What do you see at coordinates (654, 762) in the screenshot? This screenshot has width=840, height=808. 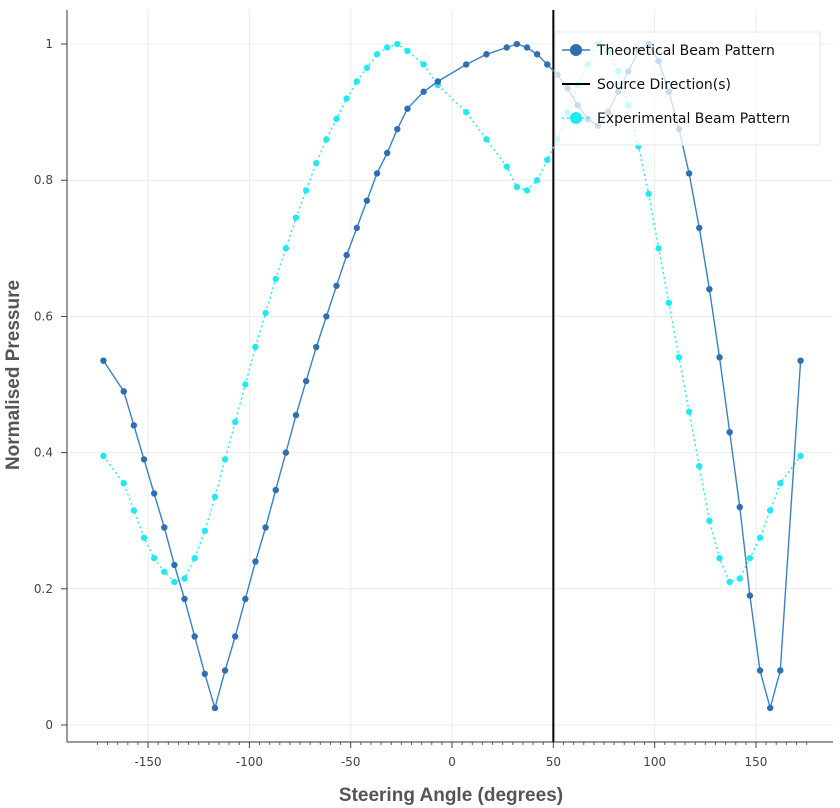 I see `x-tick-label: 100` at bounding box center [654, 762].